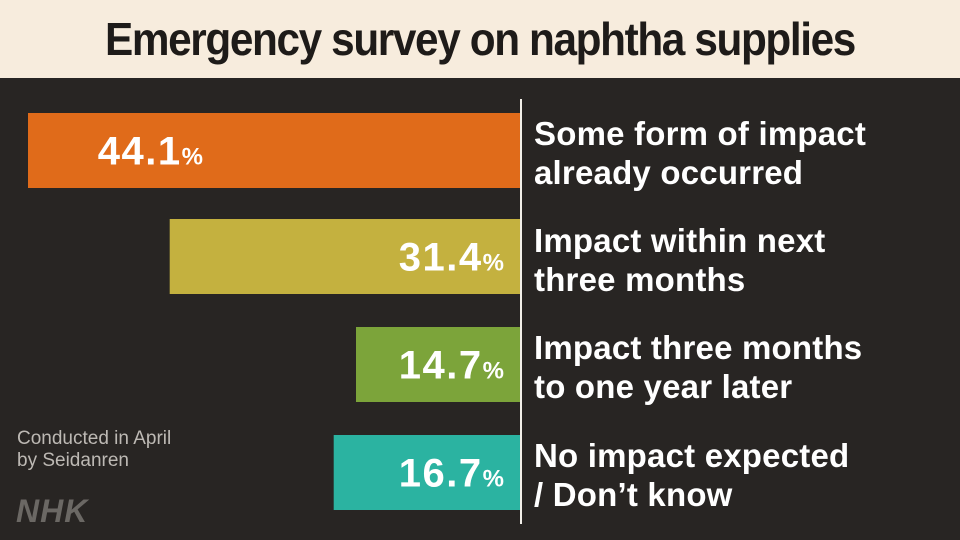  What do you see at coordinates (52, 511) in the screenshot?
I see `nhk-logo: NHK` at bounding box center [52, 511].